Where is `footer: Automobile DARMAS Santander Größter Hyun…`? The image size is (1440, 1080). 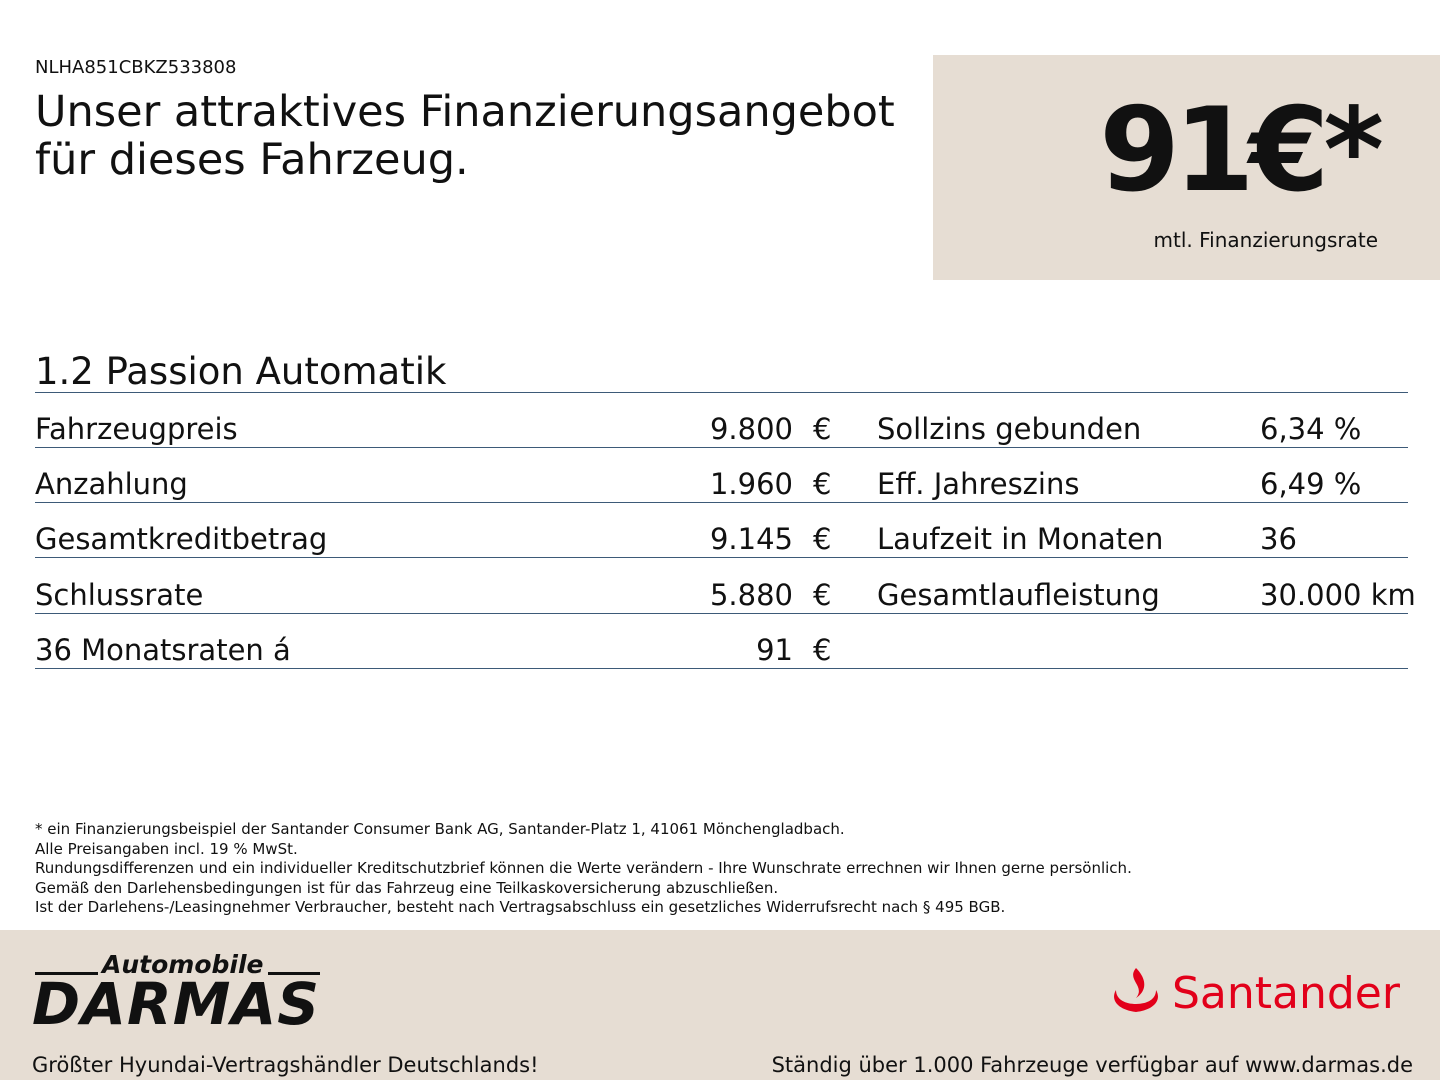 footer: Automobile DARMAS Santander Größter Hyun… is located at coordinates (720, 1005).